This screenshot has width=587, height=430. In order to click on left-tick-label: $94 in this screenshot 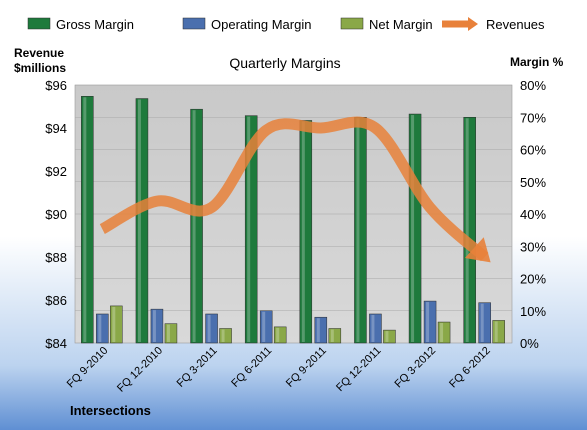, I will do `click(56, 128)`.